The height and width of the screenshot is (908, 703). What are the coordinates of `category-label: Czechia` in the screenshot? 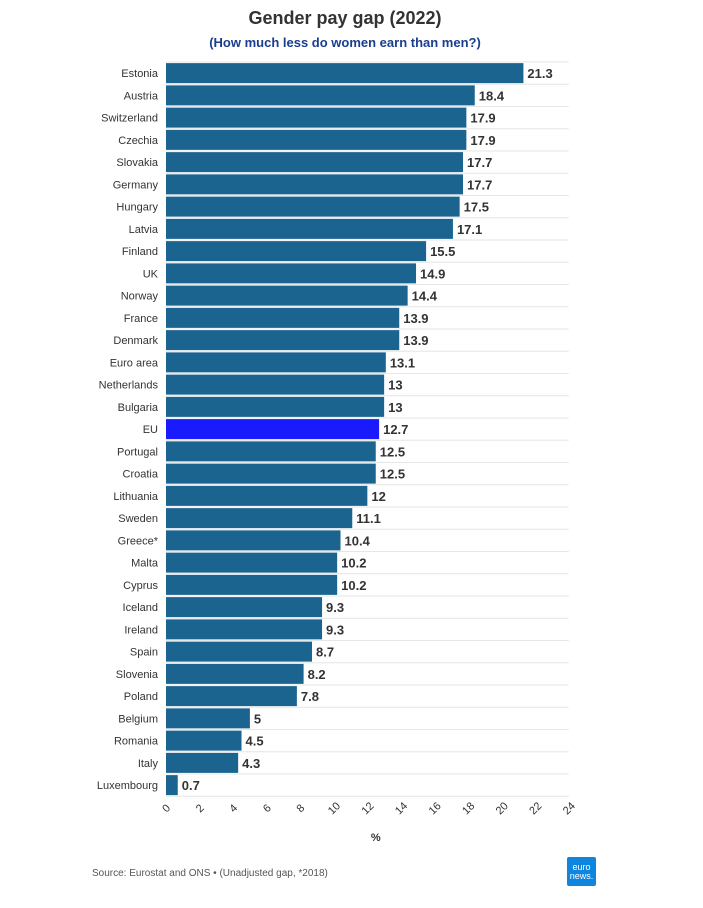 It's located at (138, 141).